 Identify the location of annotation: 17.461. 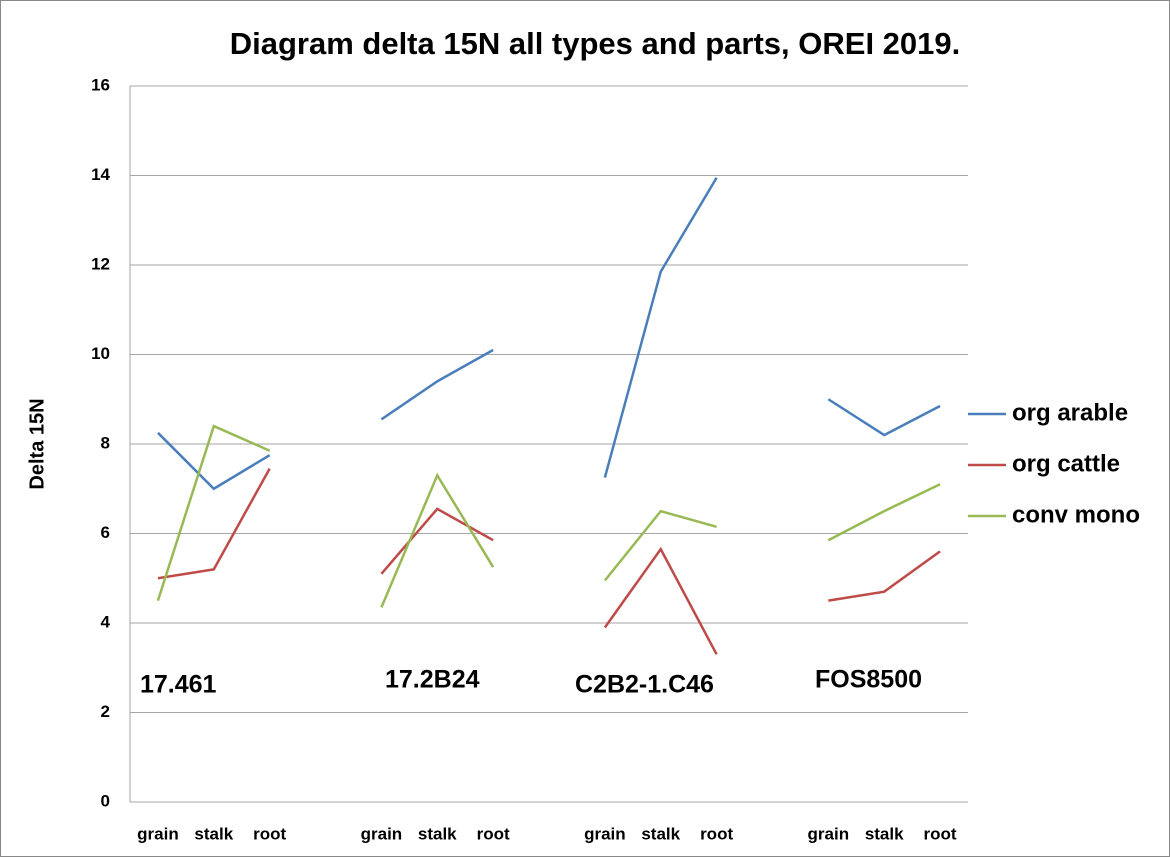
(178, 685).